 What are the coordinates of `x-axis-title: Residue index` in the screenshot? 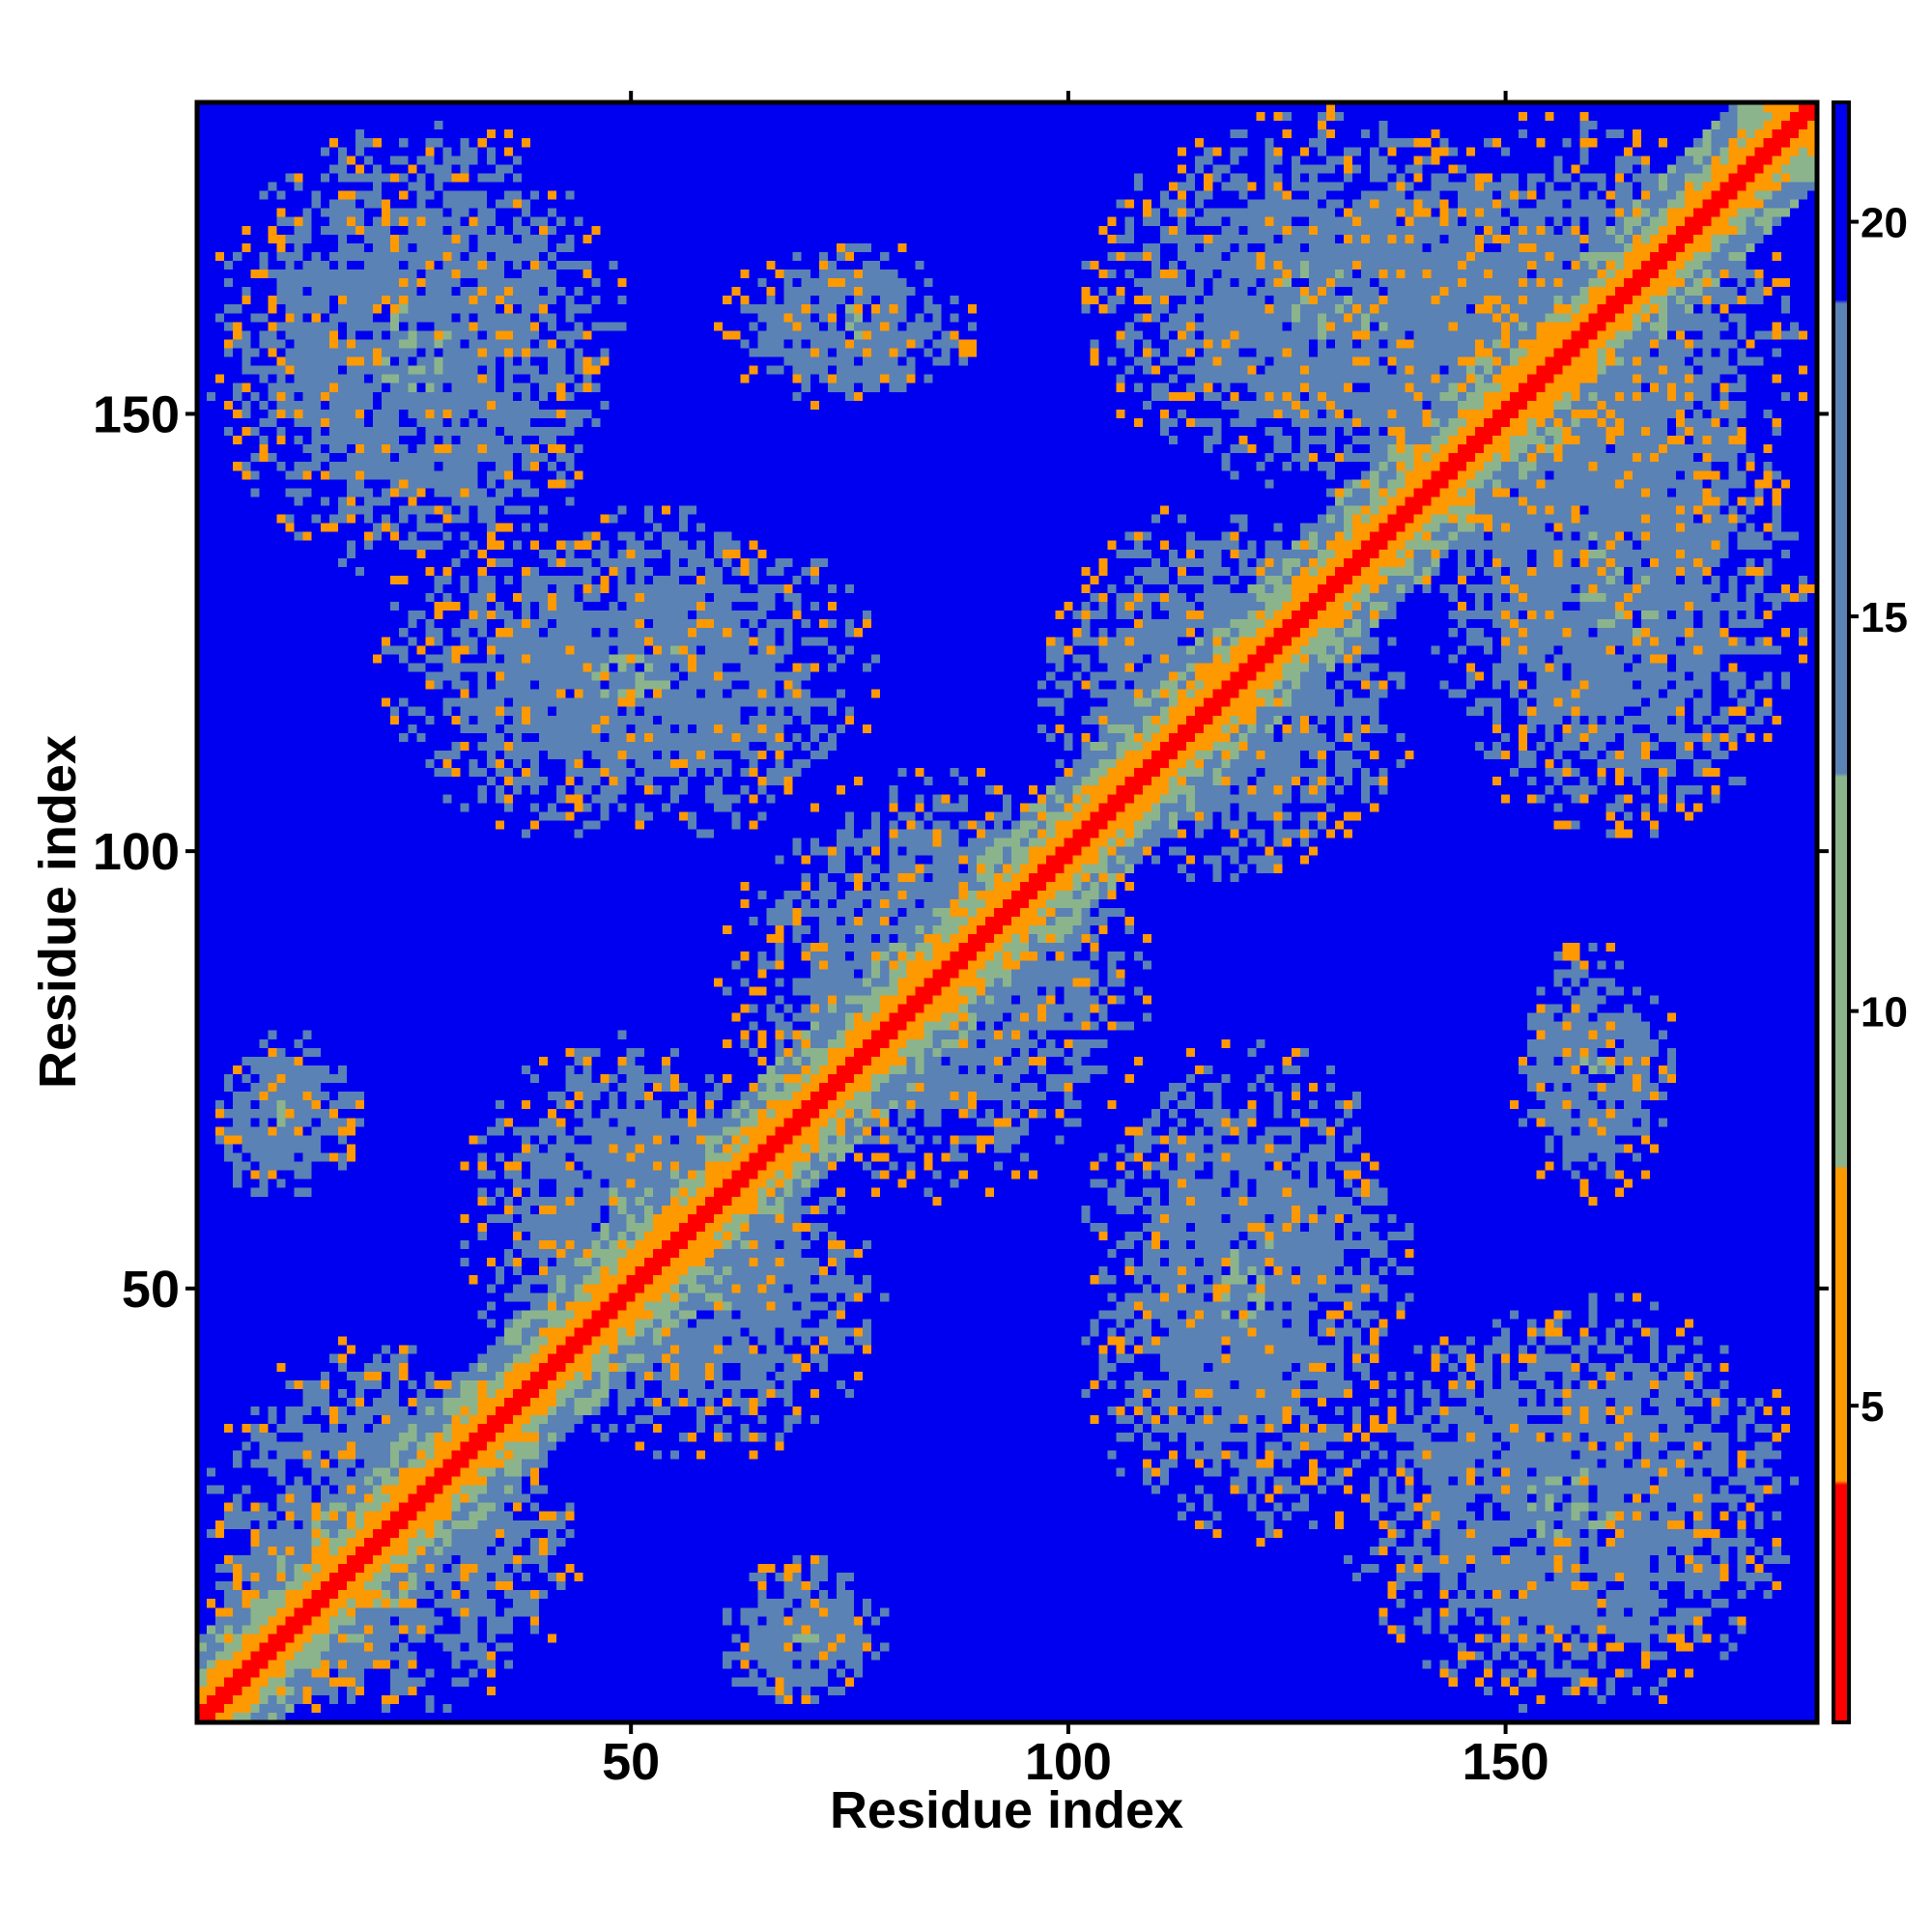 It's located at (1006, 1810).